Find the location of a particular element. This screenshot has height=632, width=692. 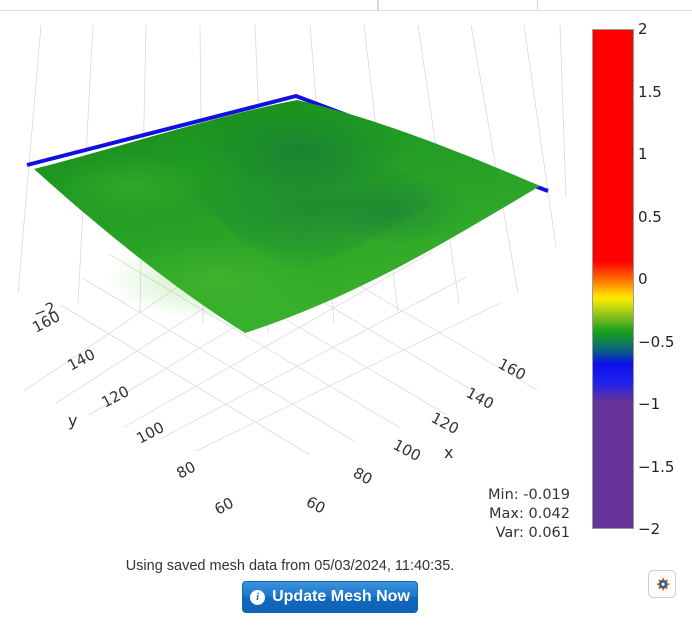

colorbar: 2 1.5 1 0.5 0 −0.5 −1 −1.5 −2 is located at coordinates (642, 280).